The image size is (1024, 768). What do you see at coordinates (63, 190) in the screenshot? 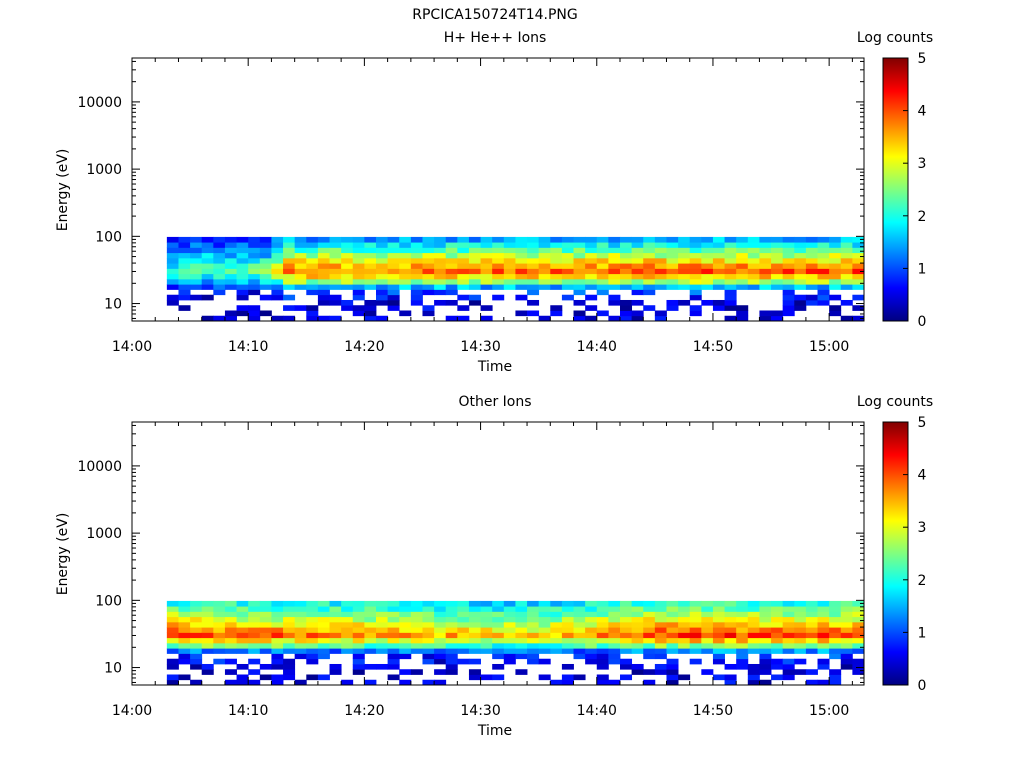
I see `y-axis-label: Energy (eV)` at bounding box center [63, 190].